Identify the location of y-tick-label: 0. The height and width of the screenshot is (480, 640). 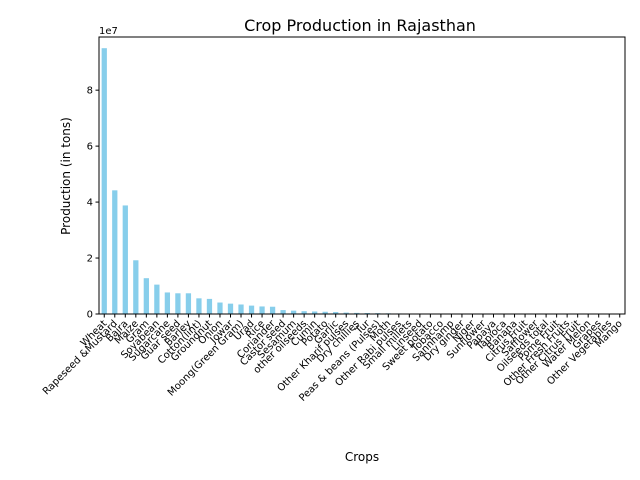
(90, 315).